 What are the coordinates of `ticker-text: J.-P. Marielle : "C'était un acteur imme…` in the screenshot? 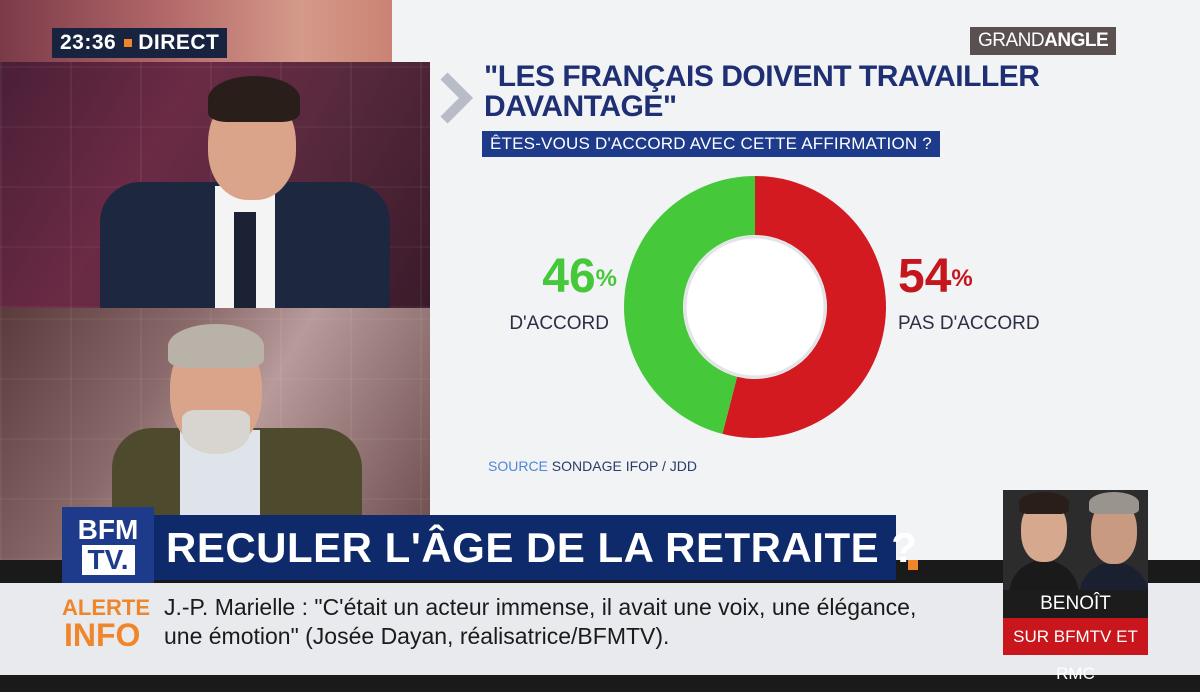 It's located at (540, 621).